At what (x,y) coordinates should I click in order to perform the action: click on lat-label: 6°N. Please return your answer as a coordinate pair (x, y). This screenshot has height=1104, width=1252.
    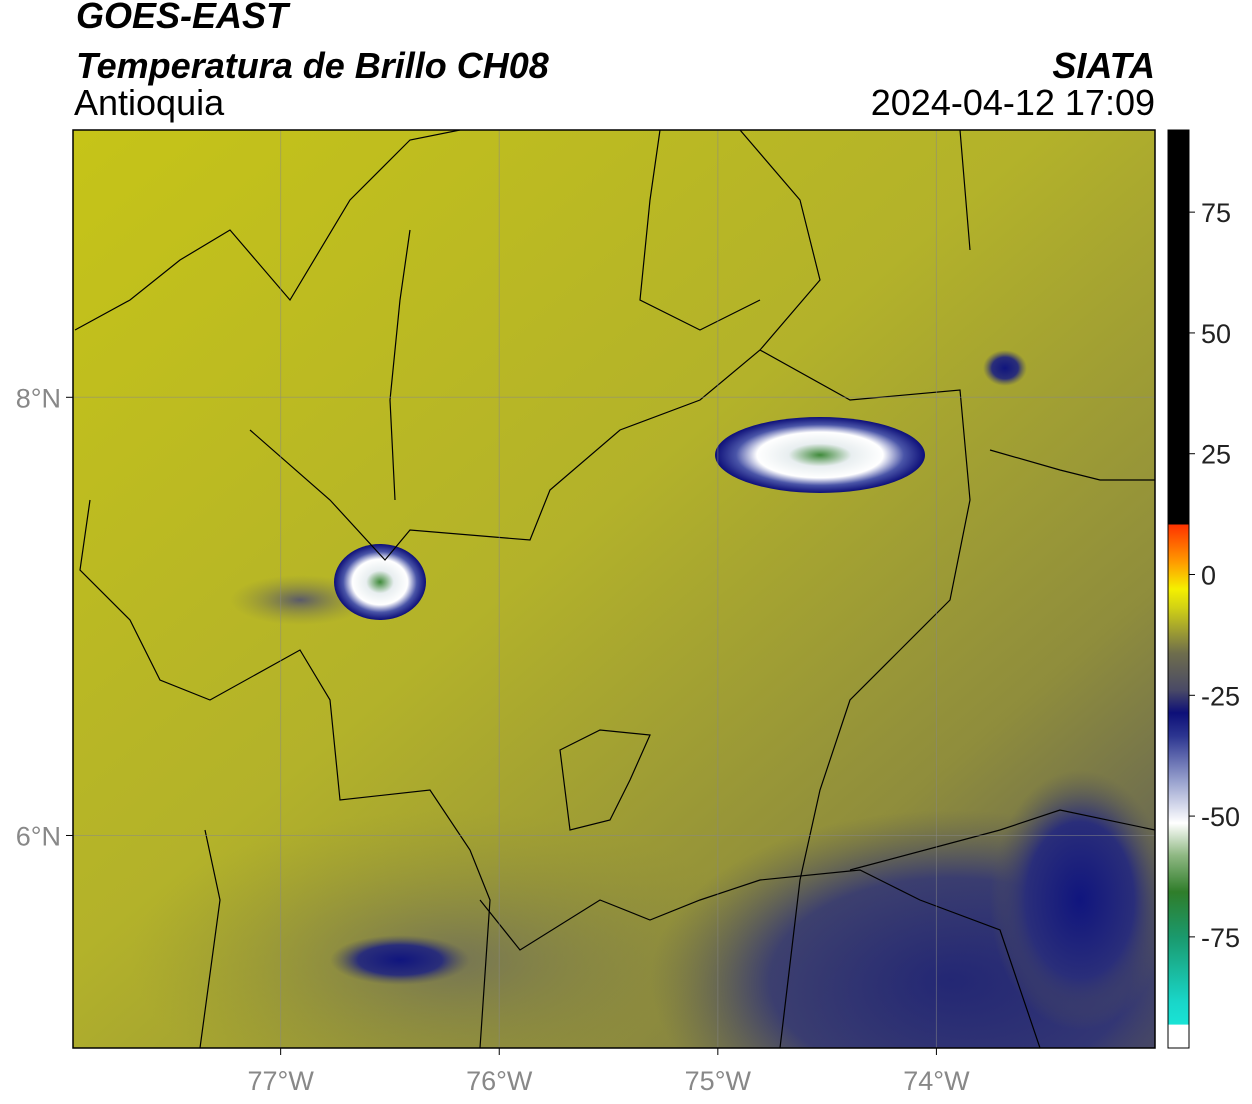
    Looking at the image, I should click on (38, 836).